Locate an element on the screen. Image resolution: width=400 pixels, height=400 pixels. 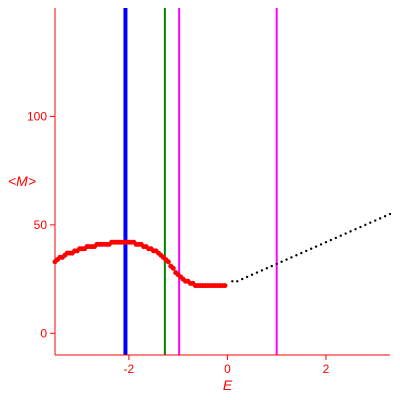
x-tick-label: -2 is located at coordinates (129, 369).